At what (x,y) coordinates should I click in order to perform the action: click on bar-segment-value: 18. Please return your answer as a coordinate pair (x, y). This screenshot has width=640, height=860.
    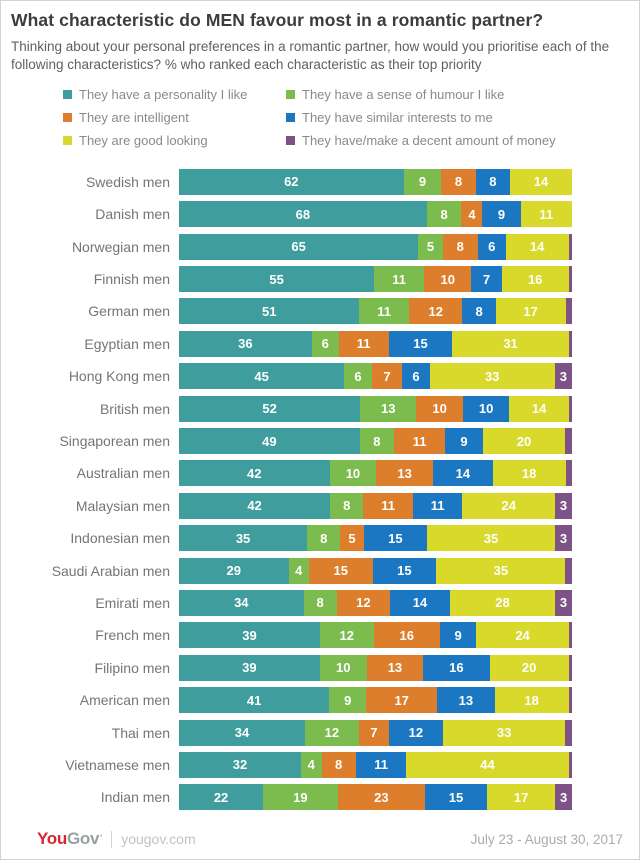
    Looking at the image, I should click on (529, 473).